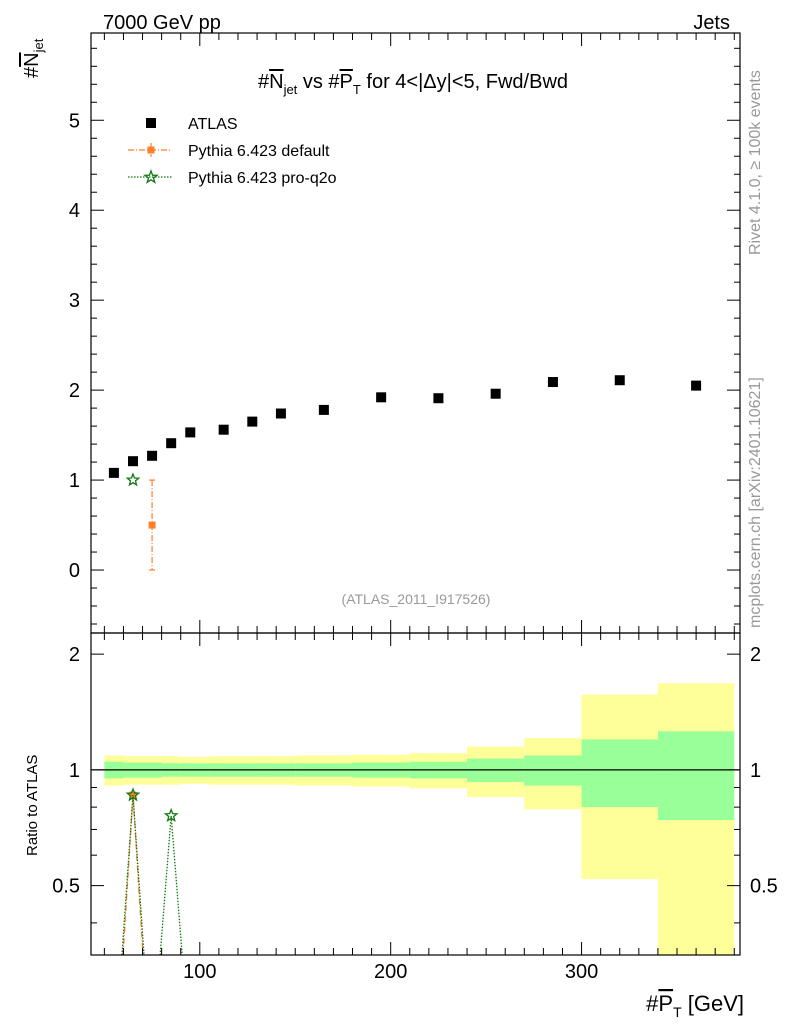  What do you see at coordinates (199, 972) in the screenshot?
I see `x-tick-label: 100` at bounding box center [199, 972].